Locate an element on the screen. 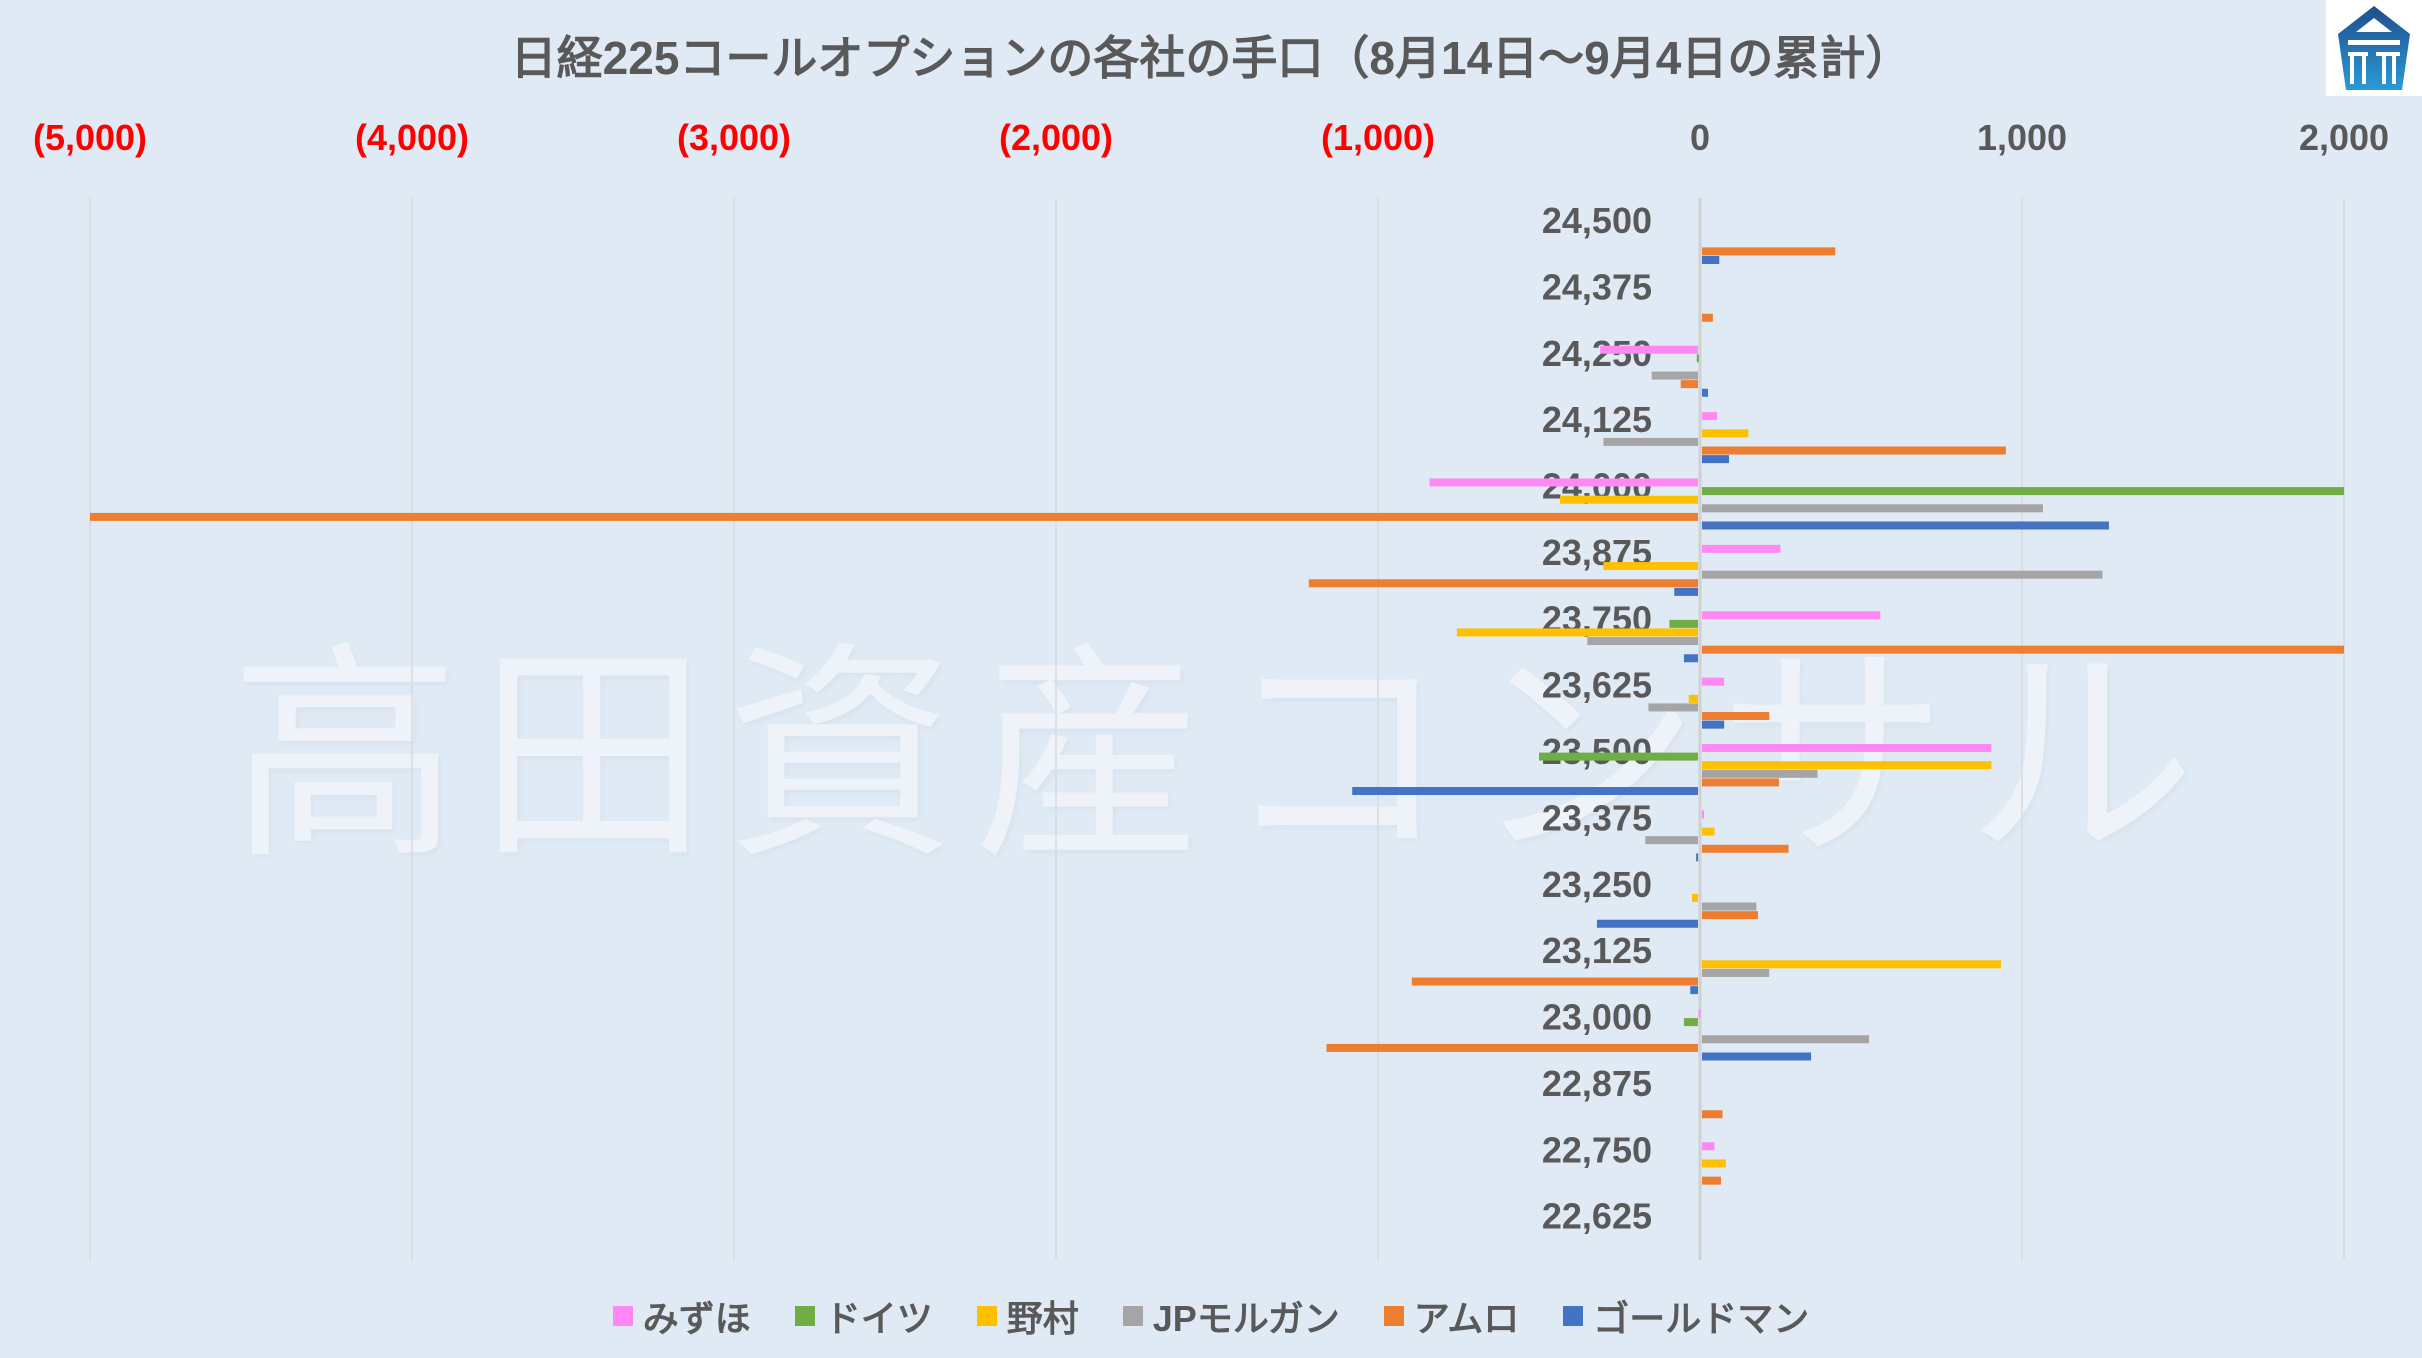 This screenshot has width=2422, height=1358. logo-icon is located at coordinates (2374, 48).